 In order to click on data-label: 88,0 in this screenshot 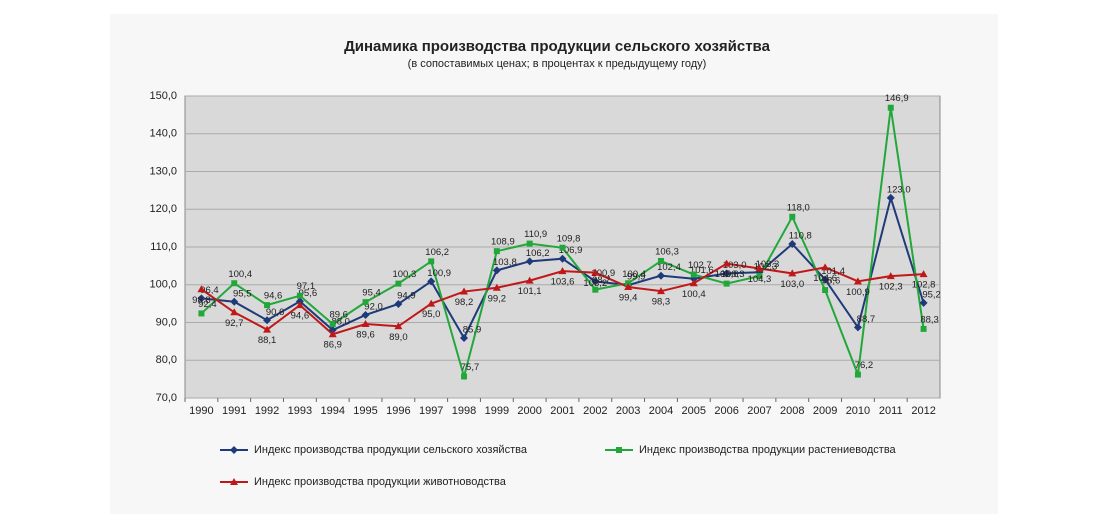, I will do `click(340, 322)`.